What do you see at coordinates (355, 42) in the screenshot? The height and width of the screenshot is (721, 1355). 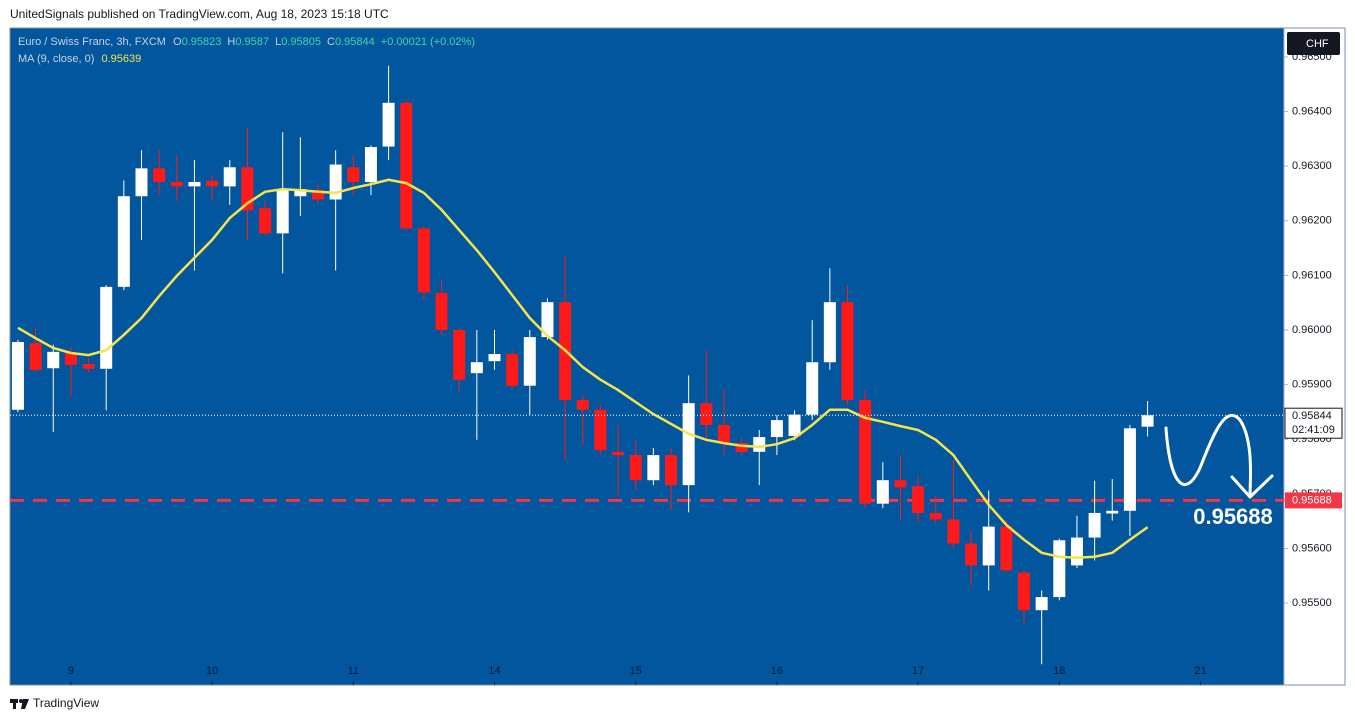 I see `ohlc-value: 0.95844` at bounding box center [355, 42].